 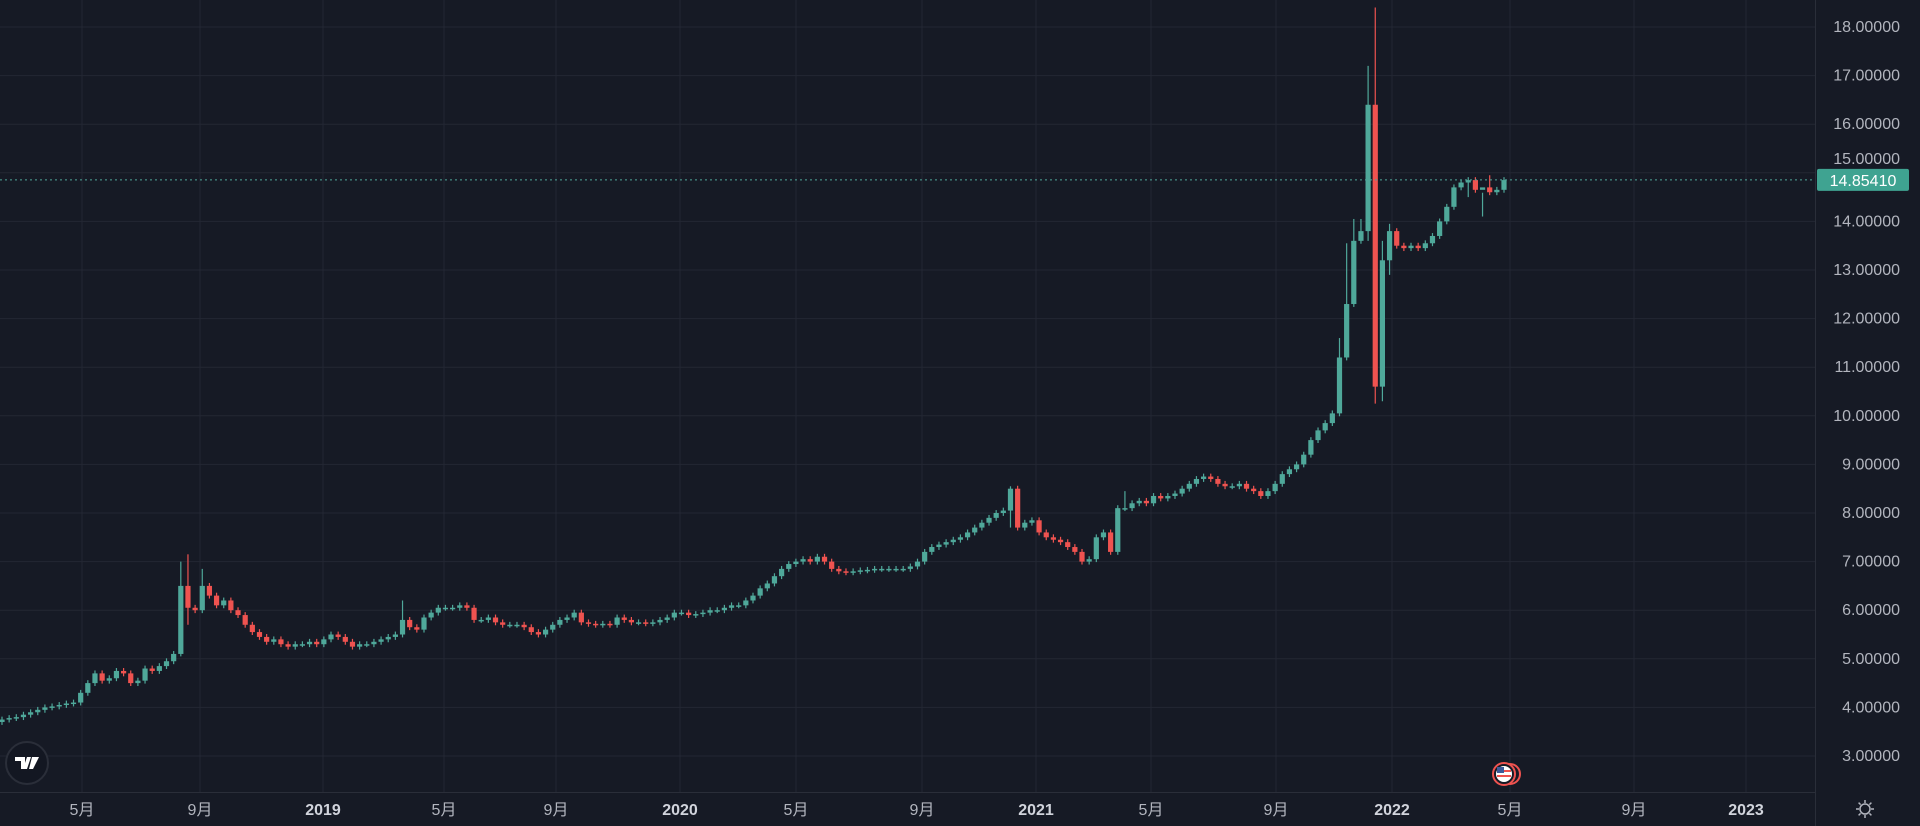 I want to click on price-tick-label: 6.00000, so click(x=1871, y=610).